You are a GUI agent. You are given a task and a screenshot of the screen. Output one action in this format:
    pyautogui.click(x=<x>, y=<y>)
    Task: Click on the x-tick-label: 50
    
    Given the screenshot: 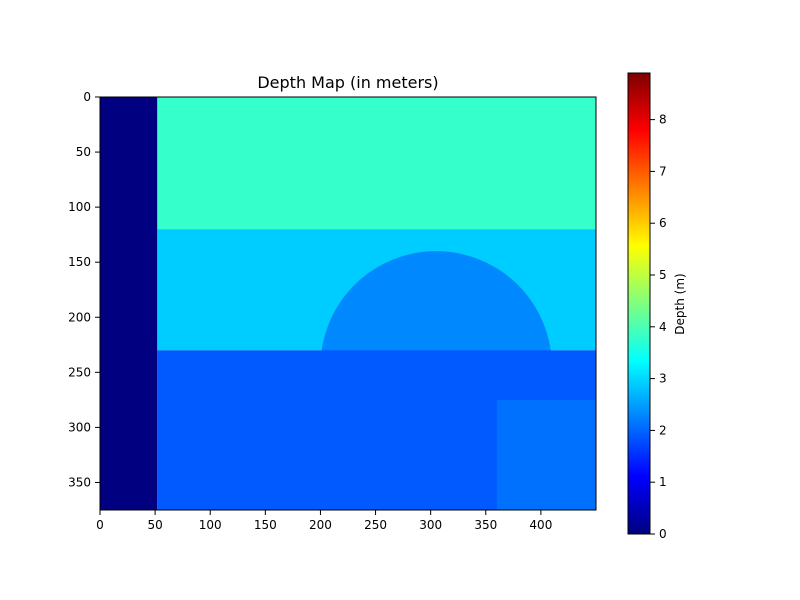 What is the action you would take?
    pyautogui.click(x=154, y=525)
    